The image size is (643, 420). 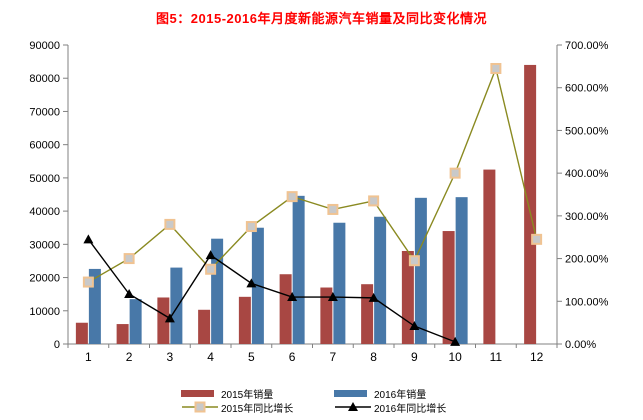 I want to click on x-axis-category-label: 7, so click(x=333, y=357).